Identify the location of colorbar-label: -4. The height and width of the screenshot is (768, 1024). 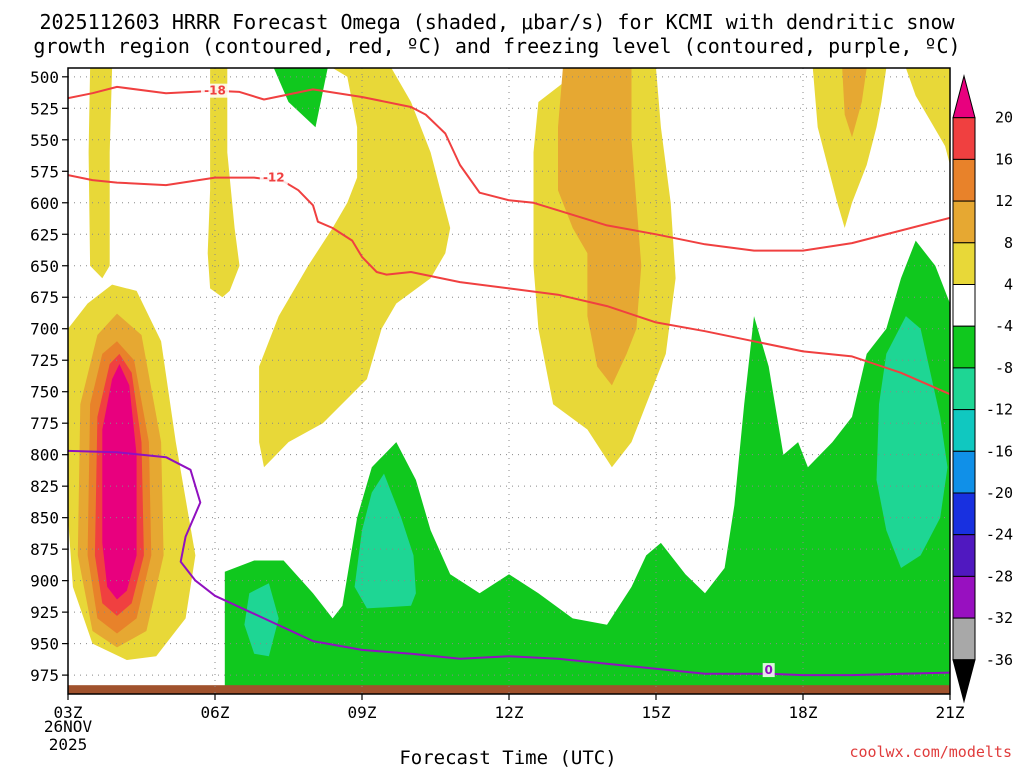
(1004, 326).